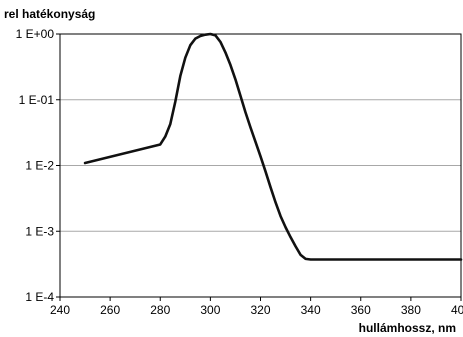  What do you see at coordinates (39, 166) in the screenshot?
I see `y-tick-label: 1 E-2` at bounding box center [39, 166].